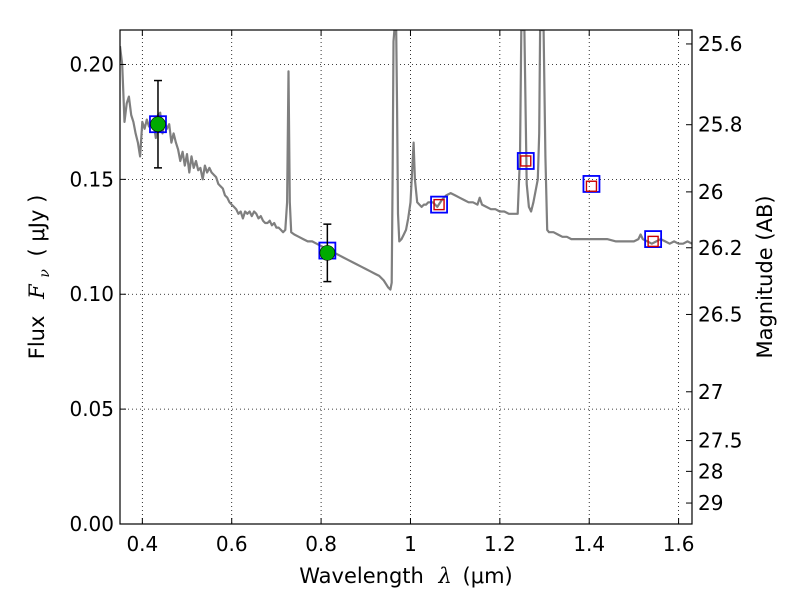  What do you see at coordinates (720, 314) in the screenshot?
I see `y2-tick-label: 26.5` at bounding box center [720, 314].